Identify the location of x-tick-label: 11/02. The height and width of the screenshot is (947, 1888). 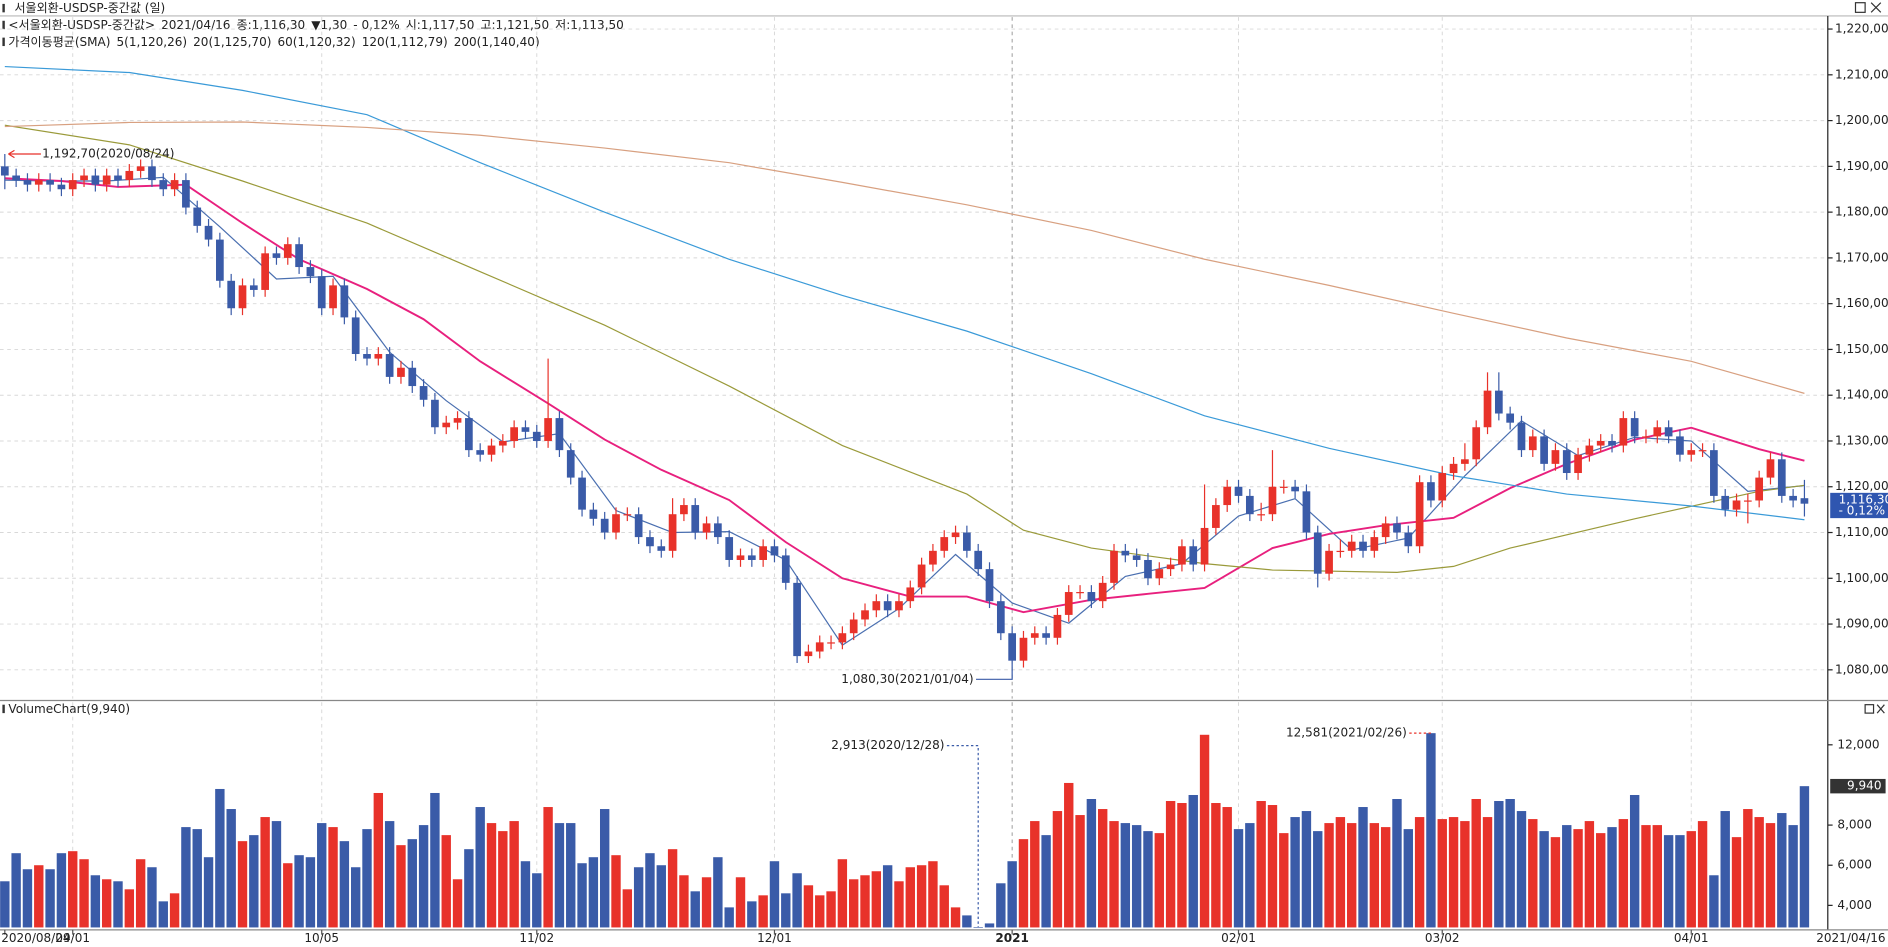
(536, 938).